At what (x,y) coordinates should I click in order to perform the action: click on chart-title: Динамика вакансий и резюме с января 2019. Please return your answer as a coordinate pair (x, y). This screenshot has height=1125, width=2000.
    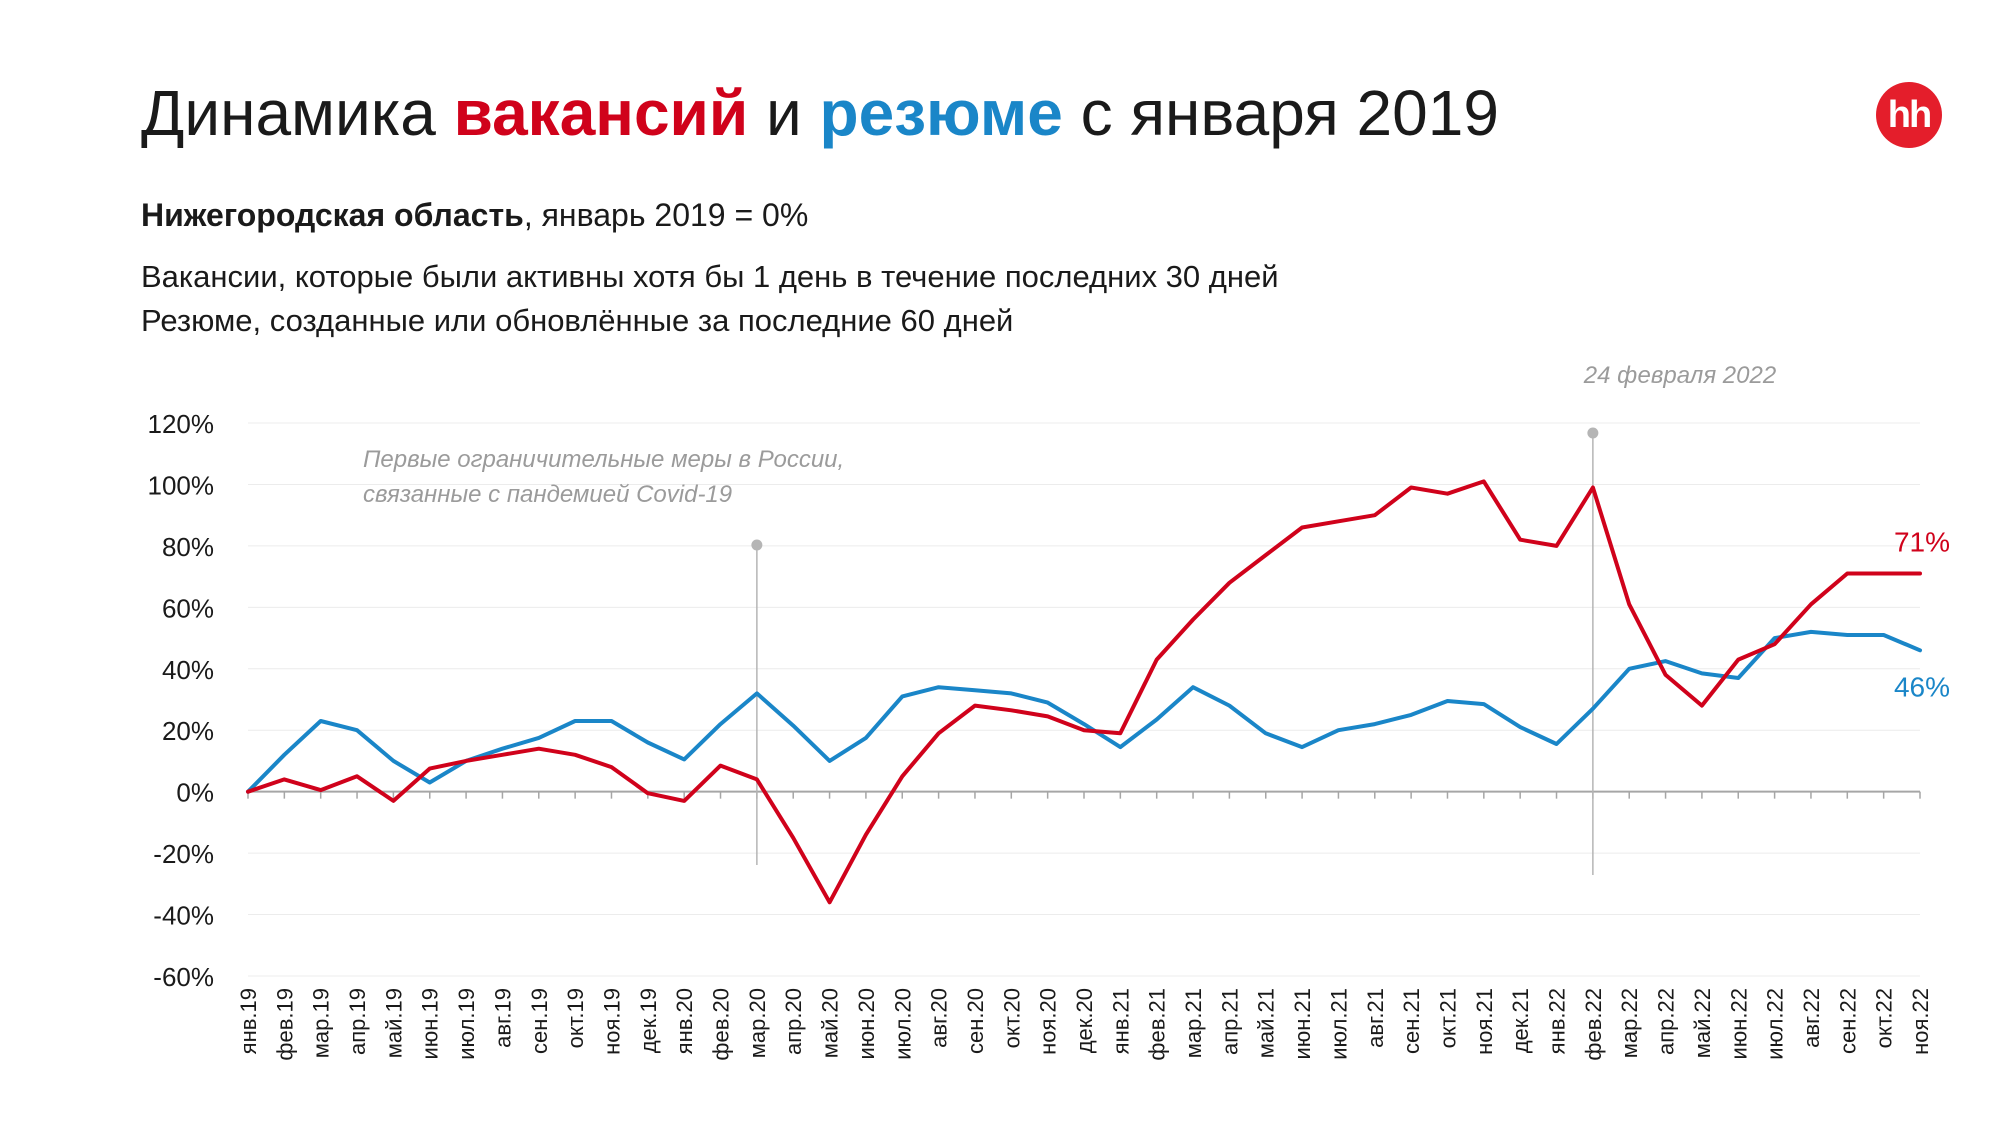
    Looking at the image, I should click on (820, 113).